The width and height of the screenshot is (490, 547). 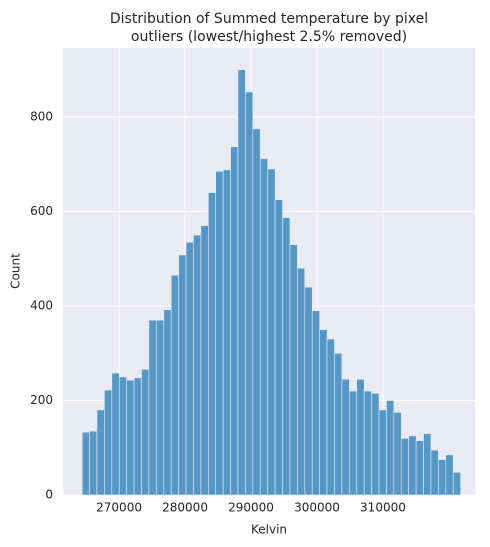 What do you see at coordinates (41, 211) in the screenshot?
I see `y-tick-label: 600` at bounding box center [41, 211].